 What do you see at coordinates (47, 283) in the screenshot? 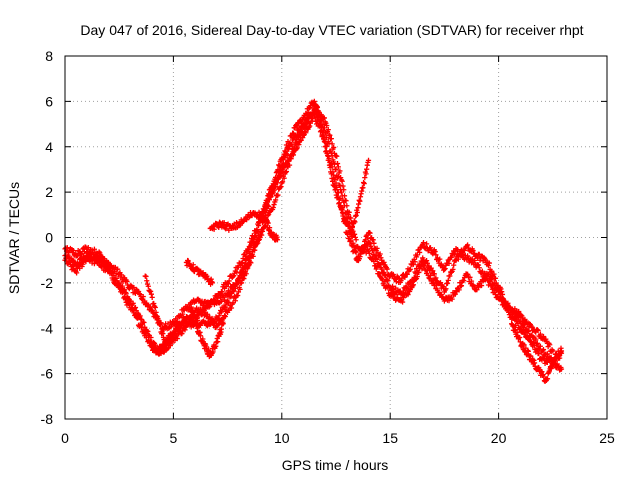
I see `y-tick-label: -2` at bounding box center [47, 283].